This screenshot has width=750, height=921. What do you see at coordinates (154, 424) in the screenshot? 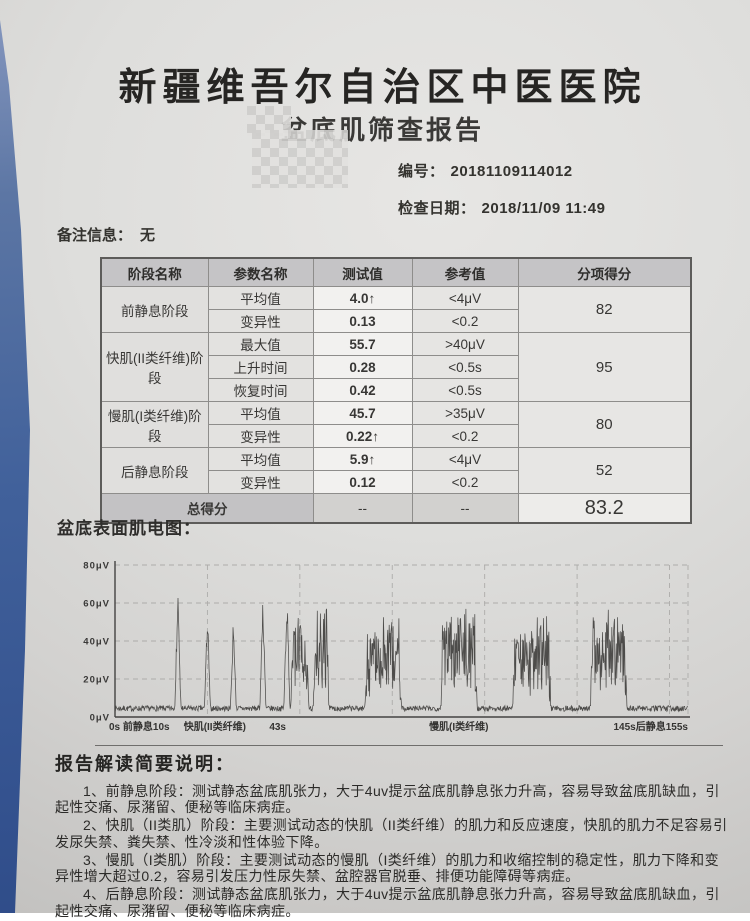
I see `stage-name-cell: 慢肌(I类纤维)阶段` at bounding box center [154, 424].